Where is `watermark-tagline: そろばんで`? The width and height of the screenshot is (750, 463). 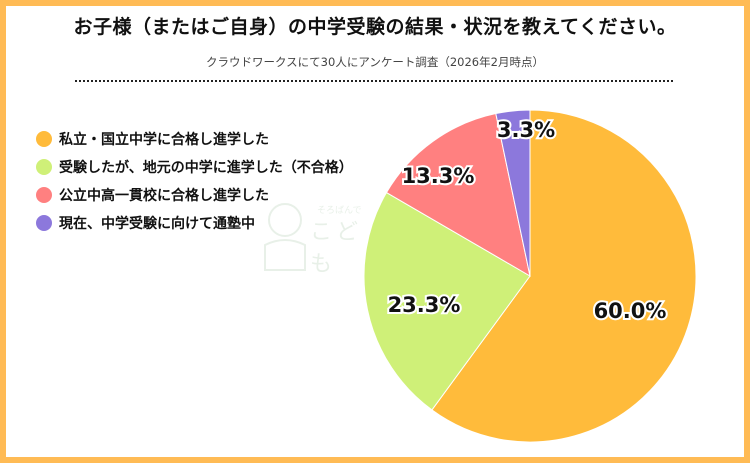
watermark-tagline: そろばんで is located at coordinates (339, 211).